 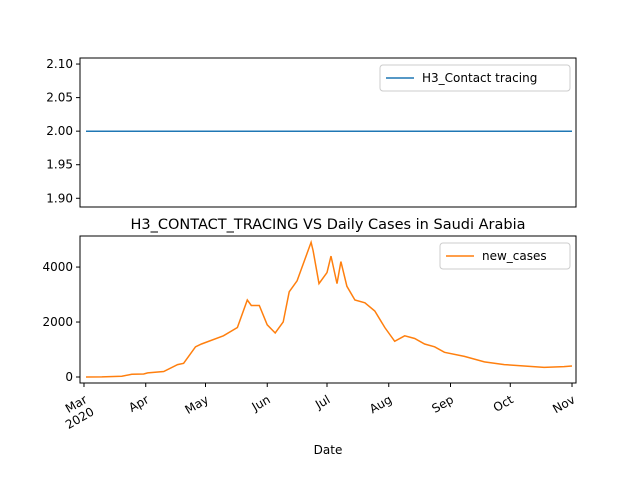 What do you see at coordinates (138, 403) in the screenshot?
I see `x-tick-label: Apr` at bounding box center [138, 403].